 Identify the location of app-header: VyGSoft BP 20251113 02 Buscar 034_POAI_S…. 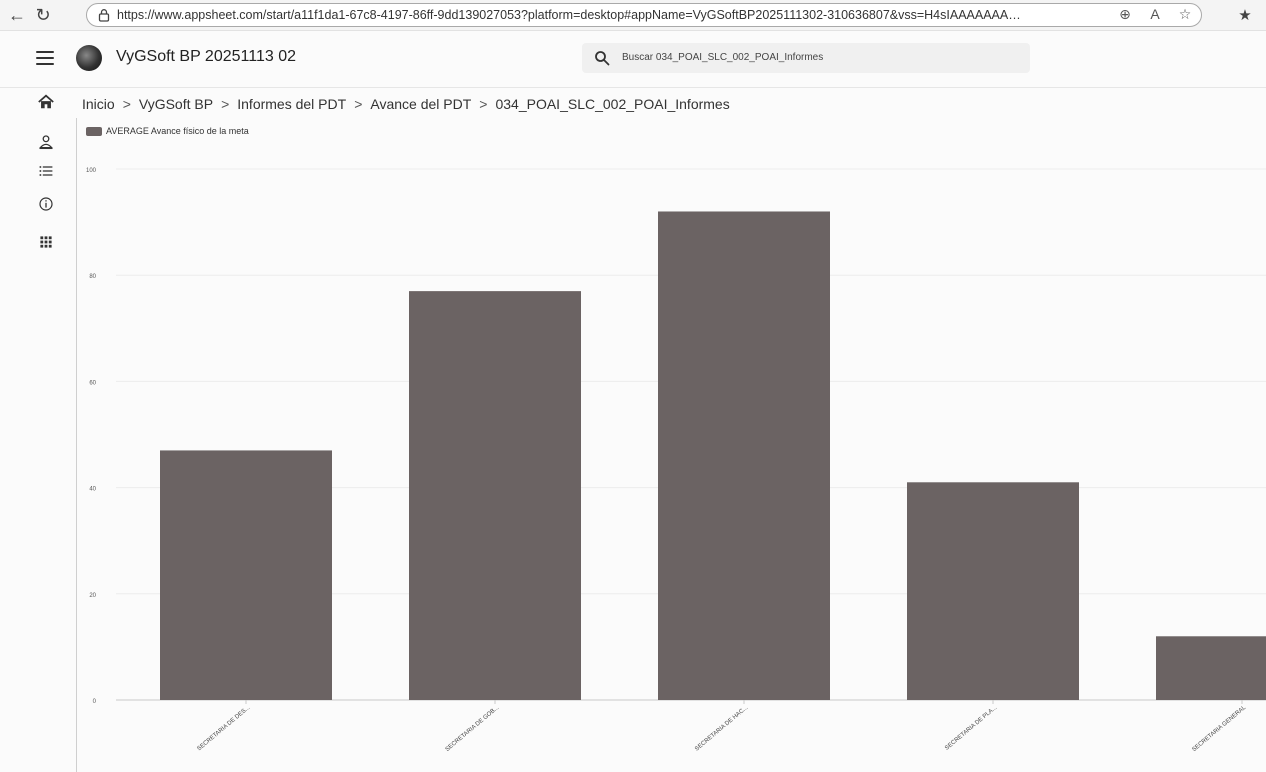
(633, 59).